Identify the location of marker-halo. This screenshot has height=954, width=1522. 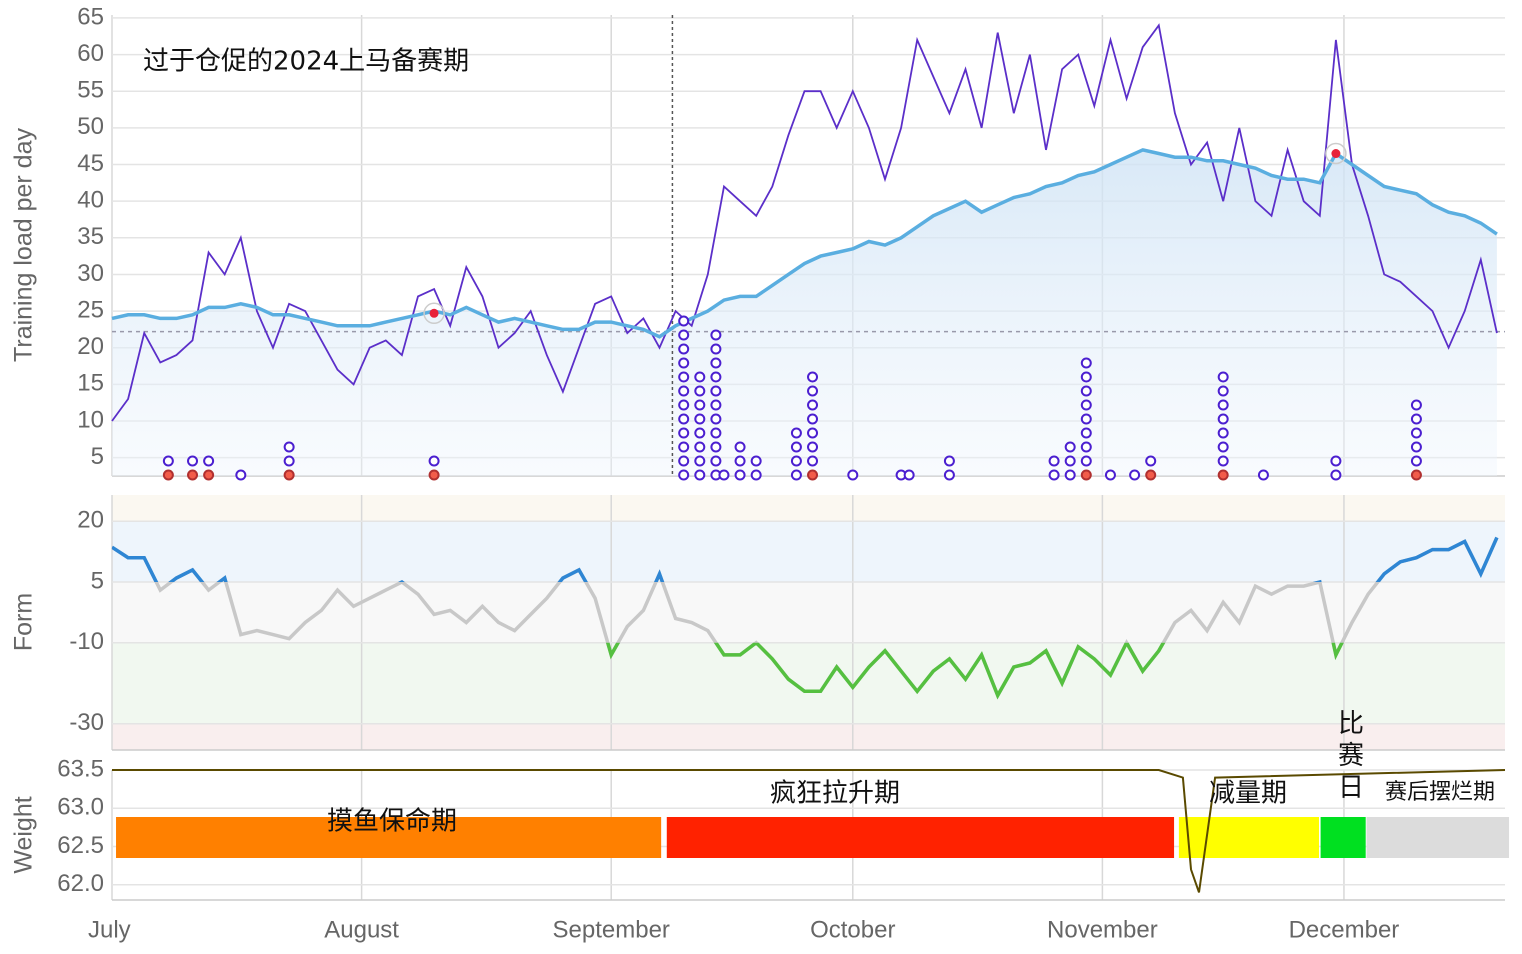
(434, 313).